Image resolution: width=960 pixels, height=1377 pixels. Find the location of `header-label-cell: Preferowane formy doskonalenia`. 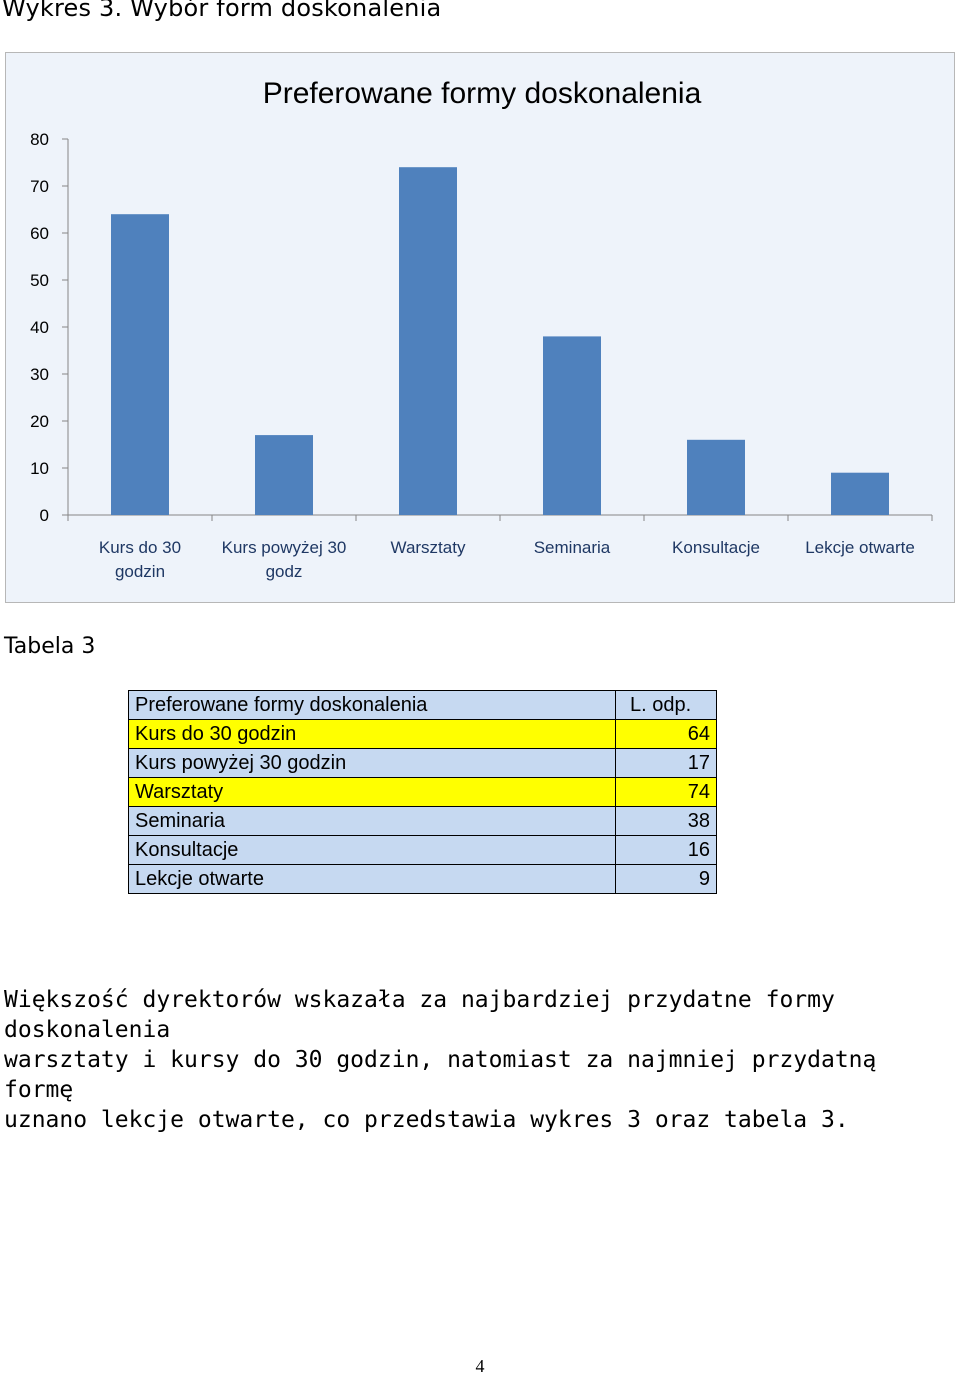

header-label-cell: Preferowane formy doskonalenia is located at coordinates (372, 705).